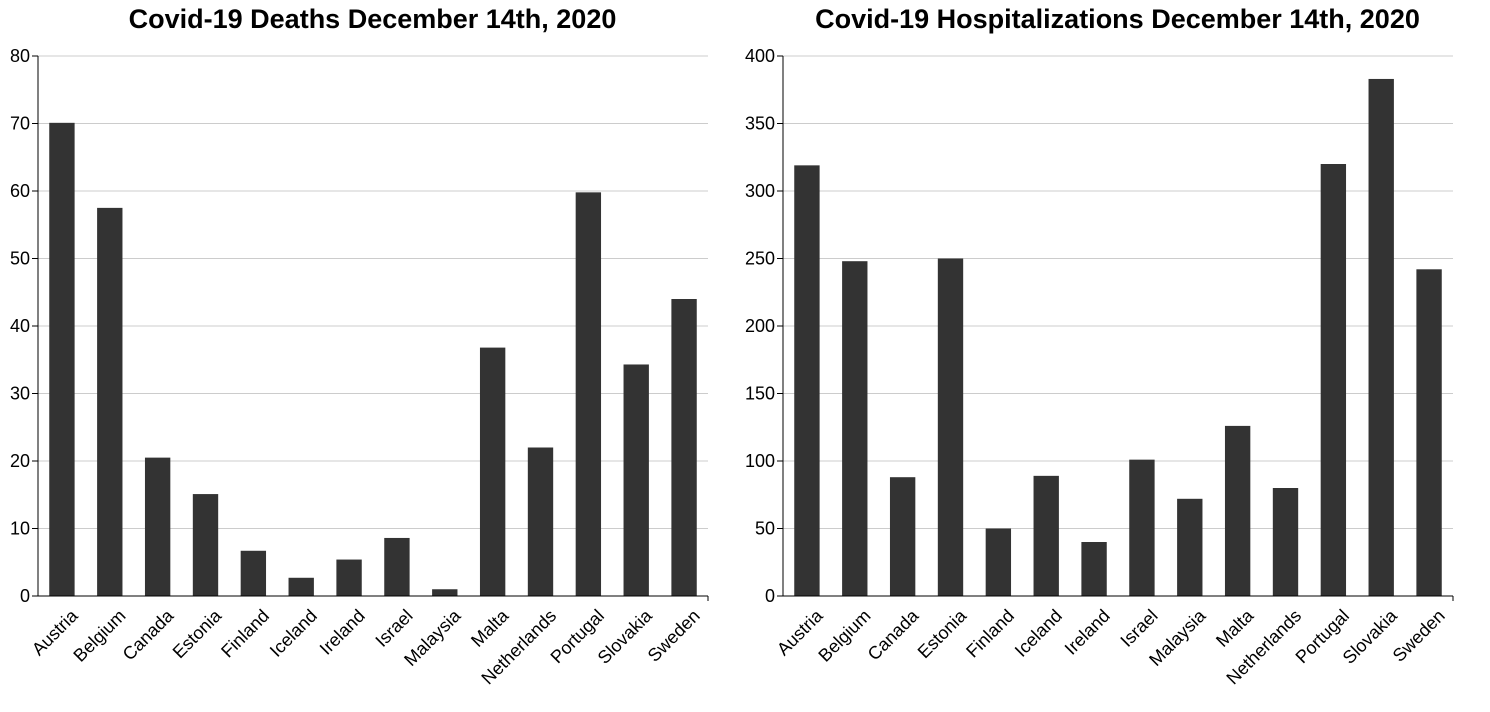  I want to click on hospitalizations-y-tick-label: 400, so click(760, 56).